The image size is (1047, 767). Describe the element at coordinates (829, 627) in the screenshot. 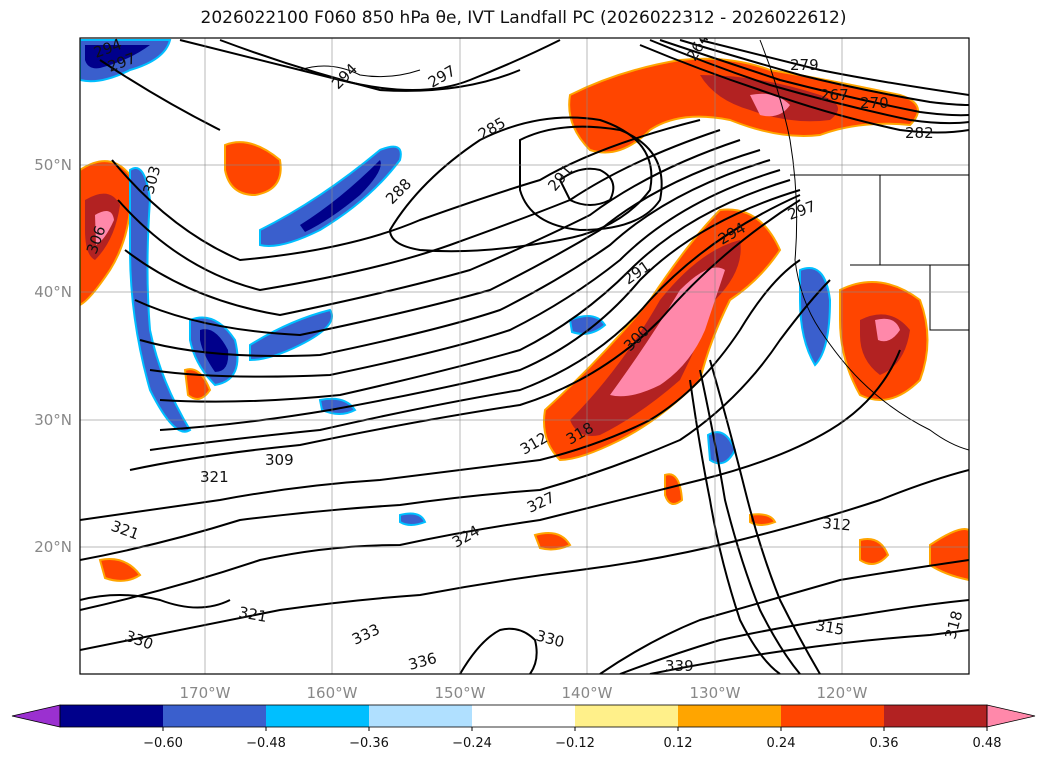

I see `contour-label: 315` at that location.